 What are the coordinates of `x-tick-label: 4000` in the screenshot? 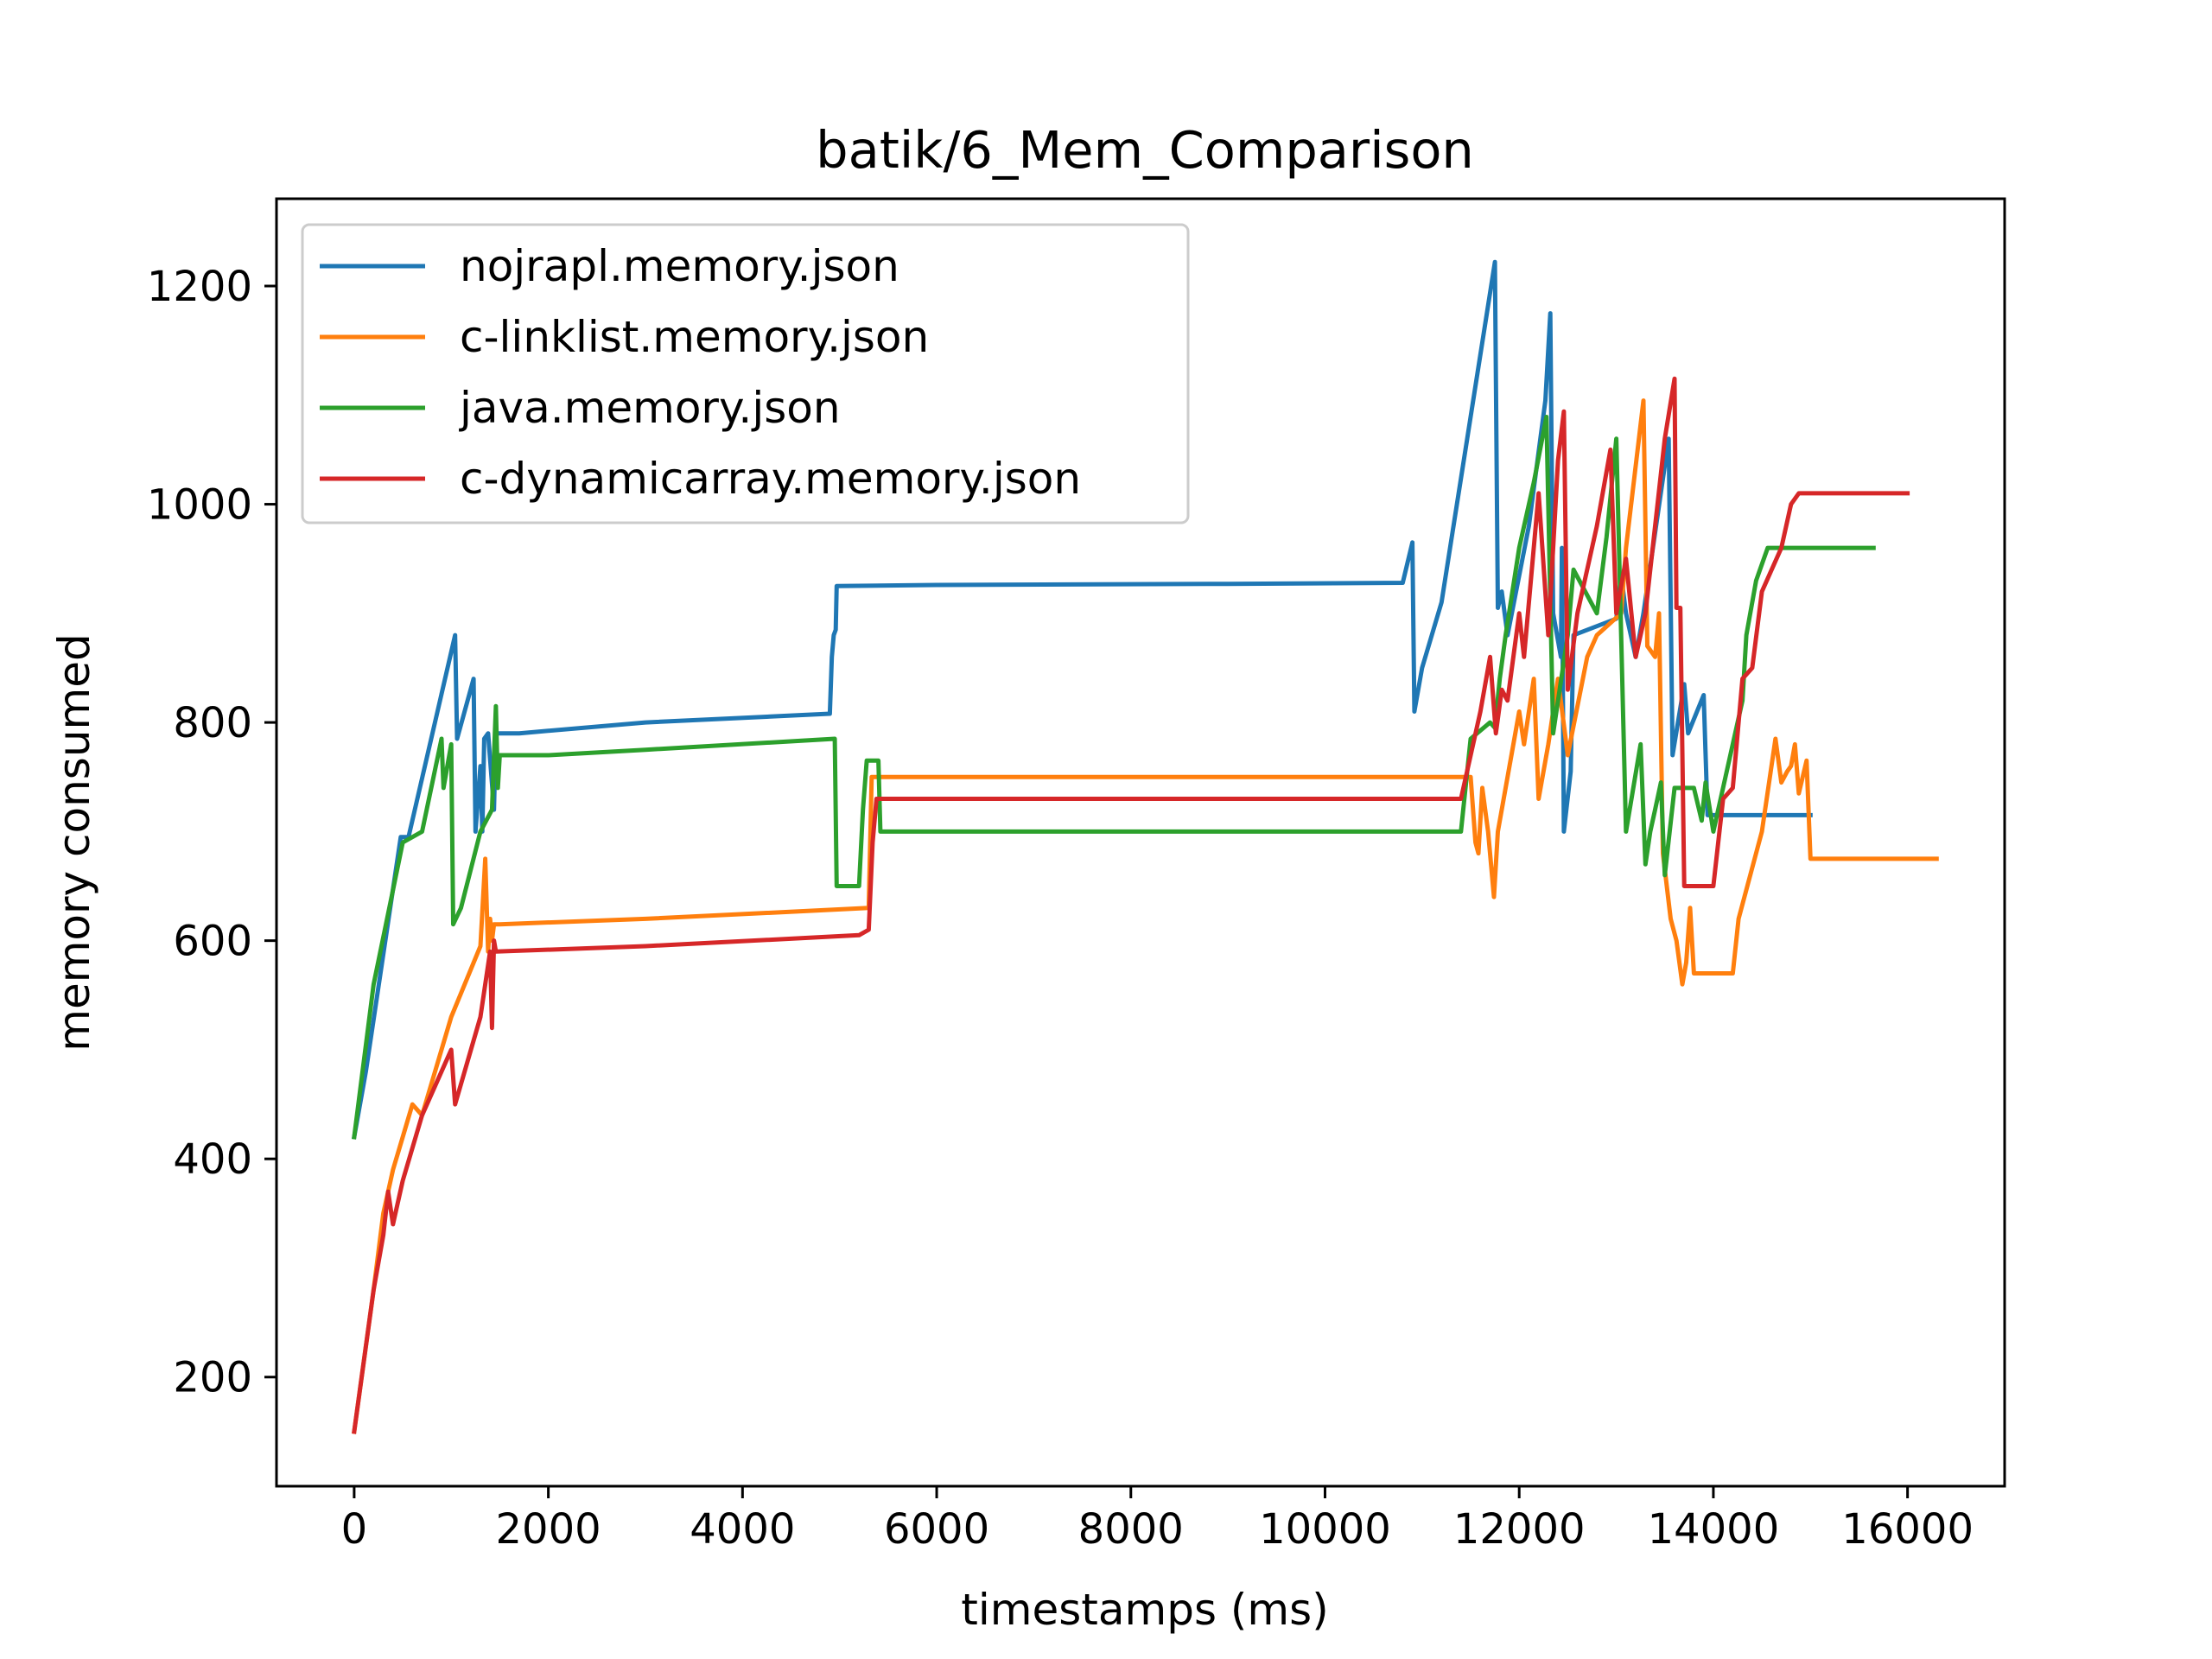 It's located at (742, 1529).